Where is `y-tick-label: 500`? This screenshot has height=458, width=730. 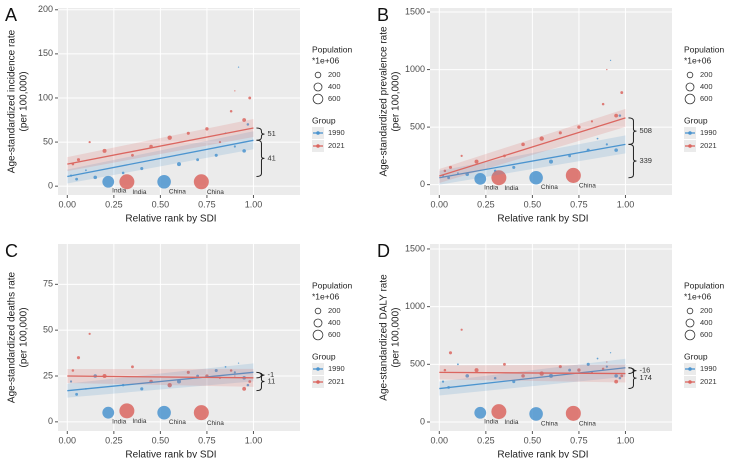 y-tick-label: 500 is located at coordinates (417, 126).